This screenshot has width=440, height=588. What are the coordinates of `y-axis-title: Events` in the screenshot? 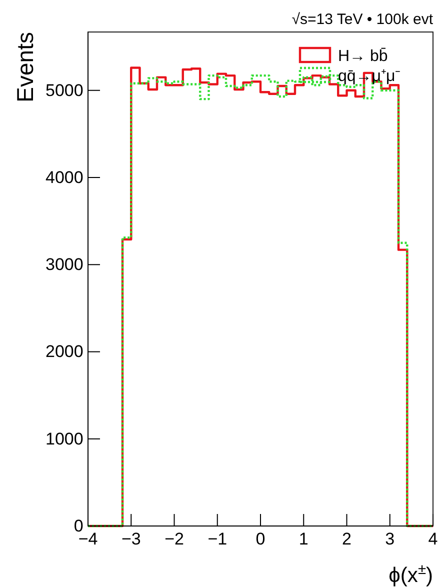 It's located at (25, 67).